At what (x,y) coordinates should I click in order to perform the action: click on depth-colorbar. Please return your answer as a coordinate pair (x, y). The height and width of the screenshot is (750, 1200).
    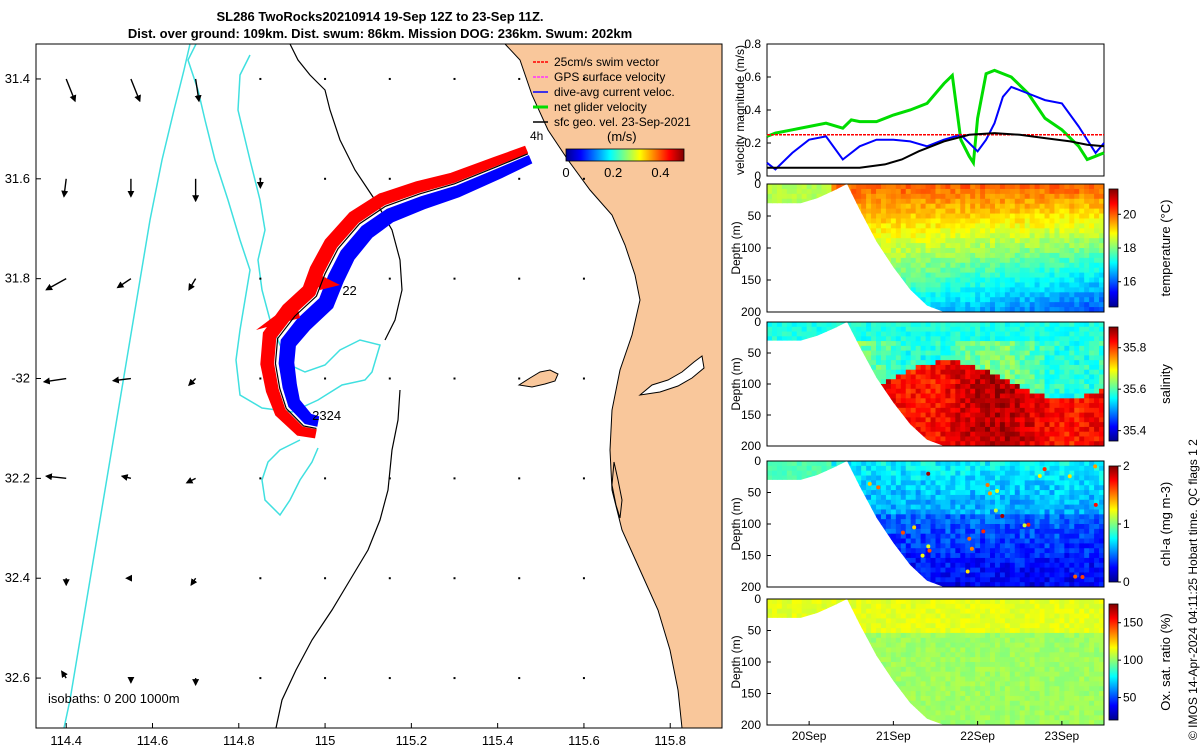
    Looking at the image, I should click on (1113, 384).